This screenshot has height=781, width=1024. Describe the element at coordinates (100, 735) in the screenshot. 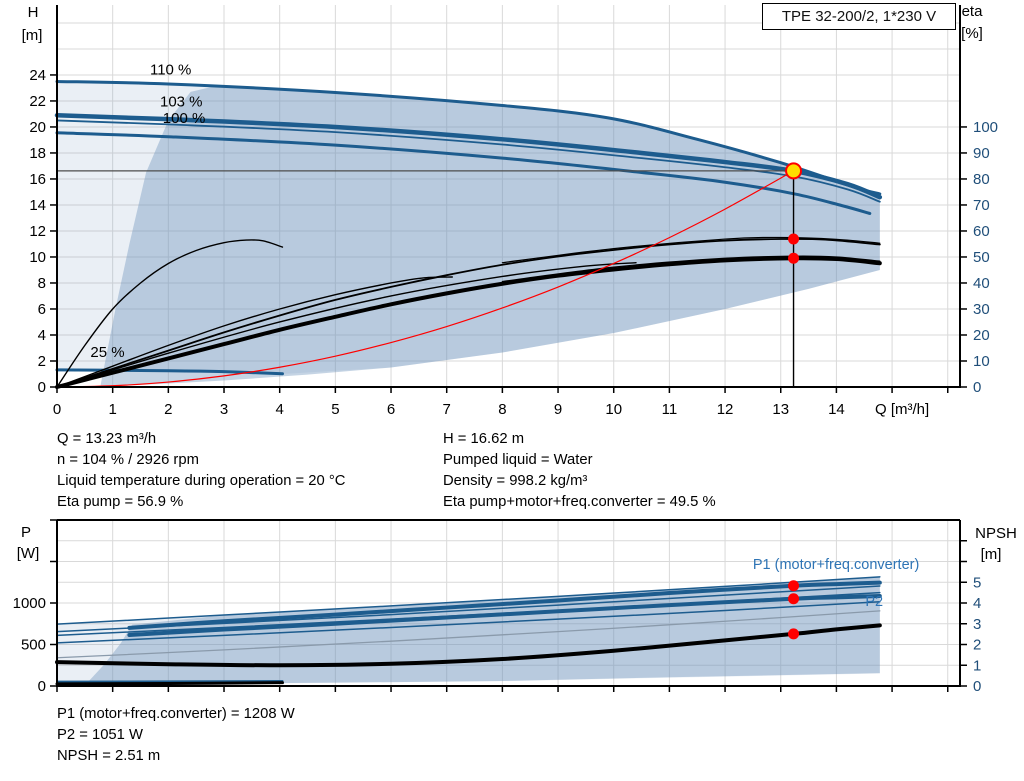

I see `result-p2: P2 = 1051 W` at that location.